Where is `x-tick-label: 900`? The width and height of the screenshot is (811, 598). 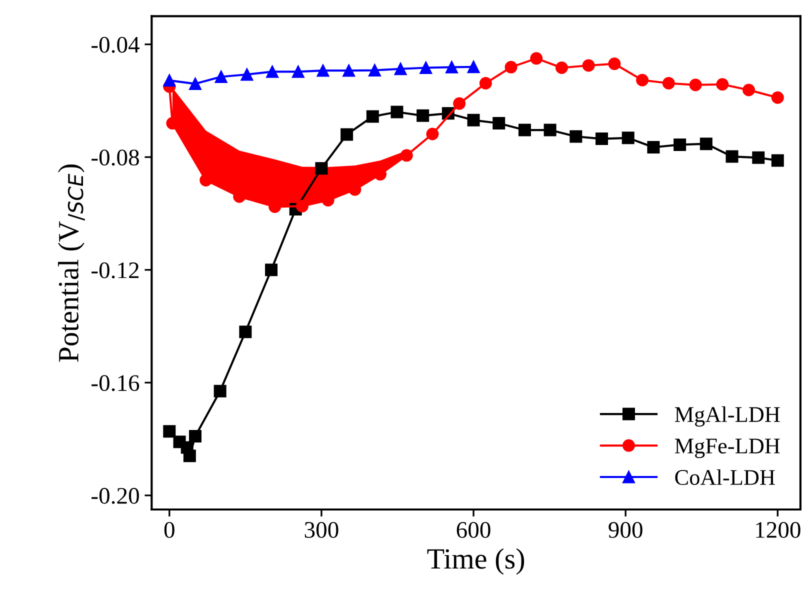 x-tick-label: 900 is located at coordinates (625, 530).